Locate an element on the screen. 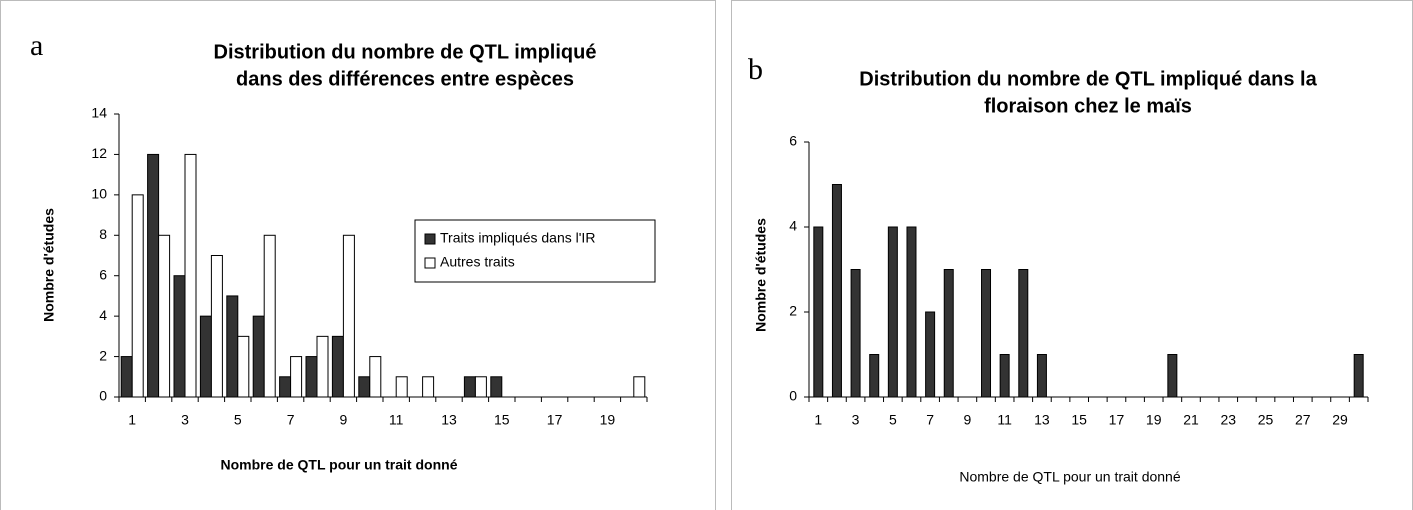 Image resolution: width=1413 pixels, height=510 pixels. chart-title: dans des différences entre espèces is located at coordinates (405, 79).